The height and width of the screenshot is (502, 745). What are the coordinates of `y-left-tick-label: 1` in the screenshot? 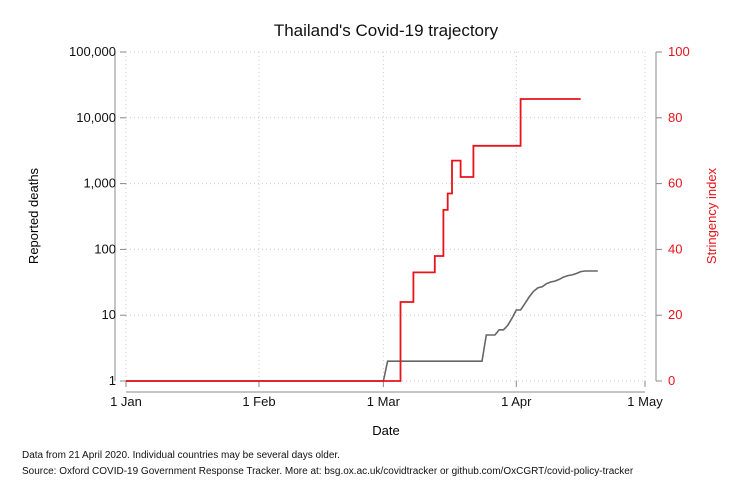 It's located at (112, 380).